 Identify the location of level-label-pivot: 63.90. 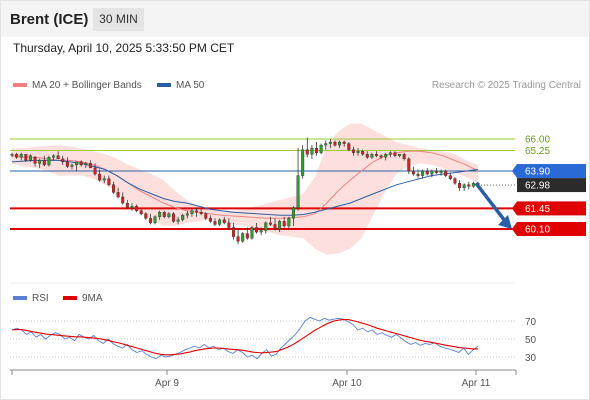
(537, 172).